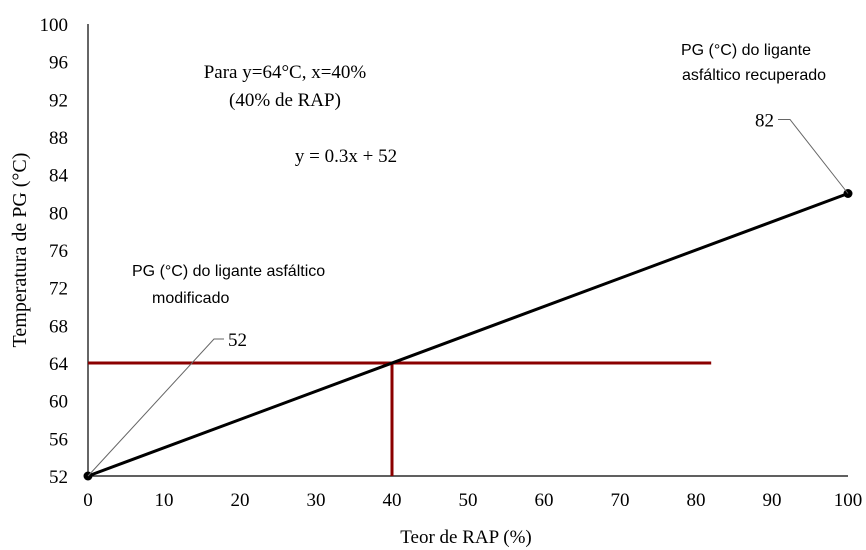  I want to click on y-tick-labels: 52 56 60 64 68 72 76 80 84 88 92 96 100, so click(54, 251).